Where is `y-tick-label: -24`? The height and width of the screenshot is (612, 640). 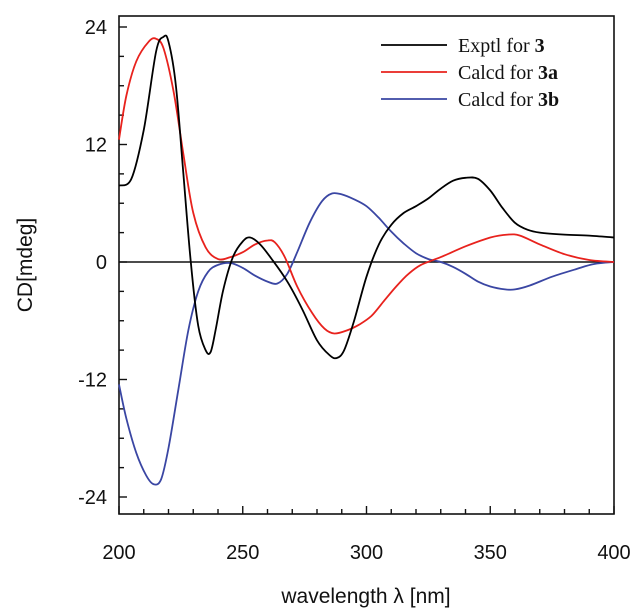 y-tick-label: -24 is located at coordinates (92, 498).